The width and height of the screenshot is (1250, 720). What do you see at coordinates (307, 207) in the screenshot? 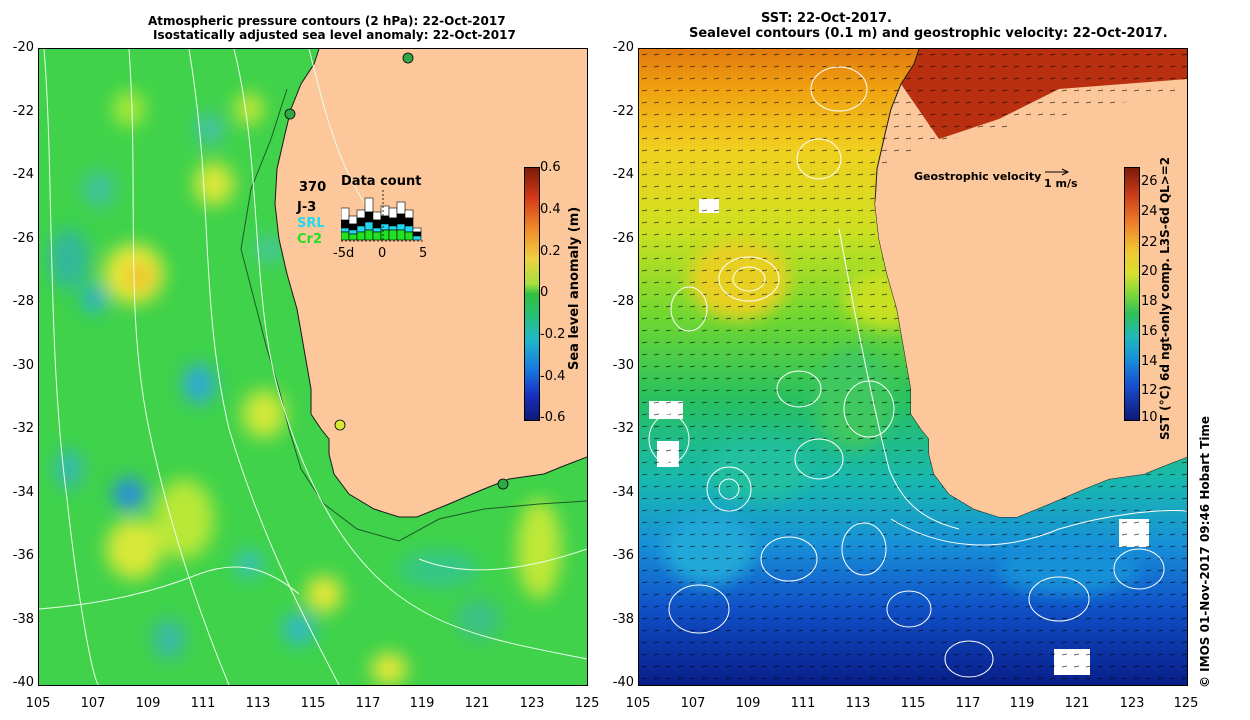
I see `legend-j3: J-3` at bounding box center [307, 207].